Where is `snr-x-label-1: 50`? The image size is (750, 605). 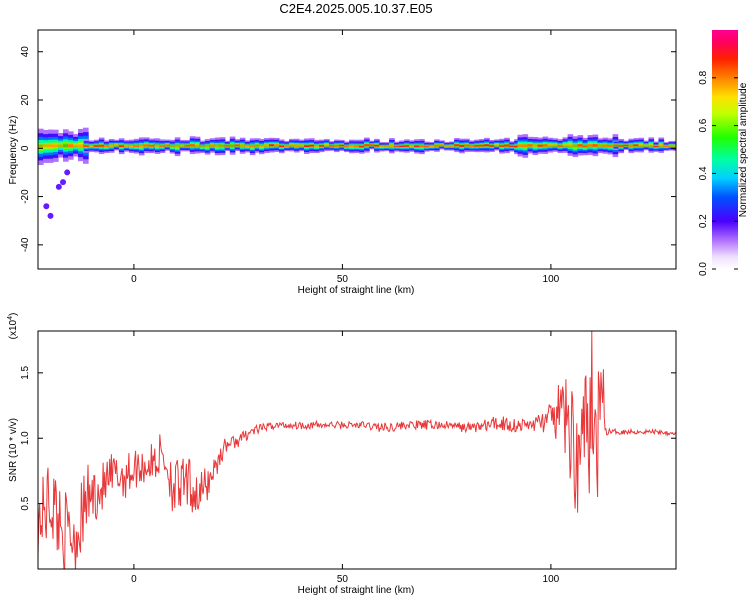 snr-x-label-1: 50 is located at coordinates (343, 579).